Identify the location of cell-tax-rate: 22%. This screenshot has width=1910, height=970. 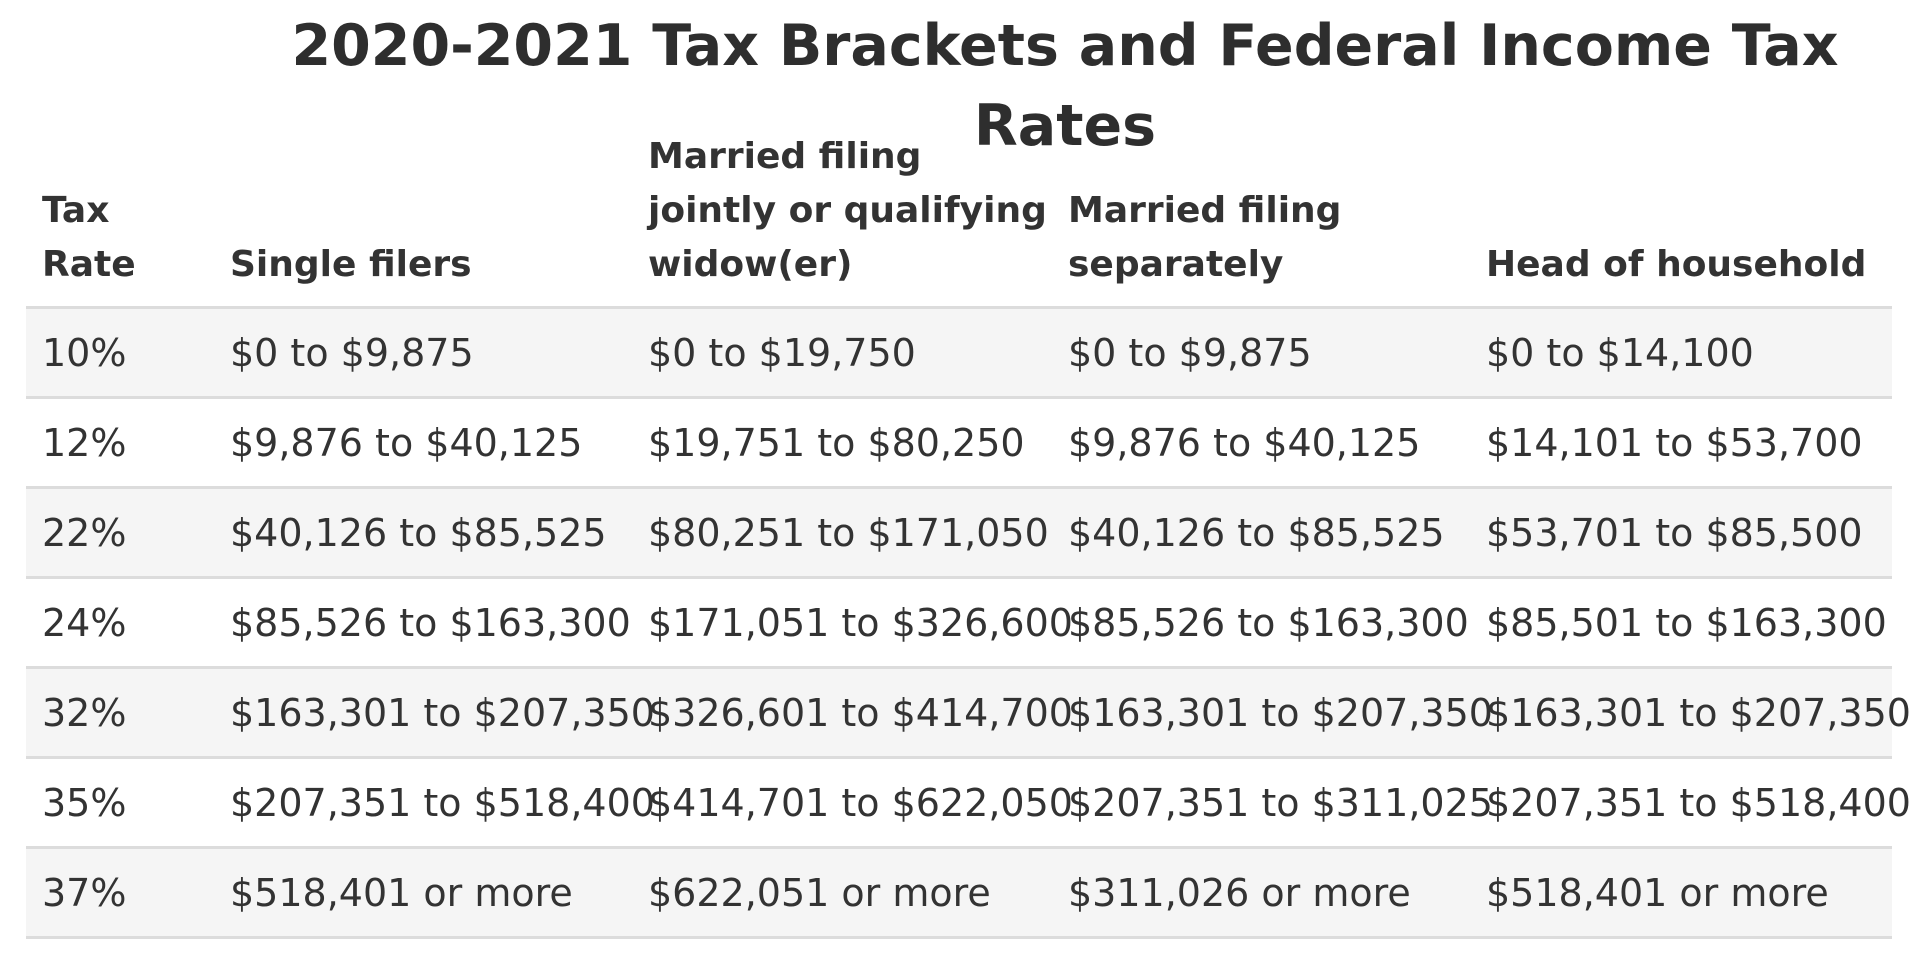
(120, 533).